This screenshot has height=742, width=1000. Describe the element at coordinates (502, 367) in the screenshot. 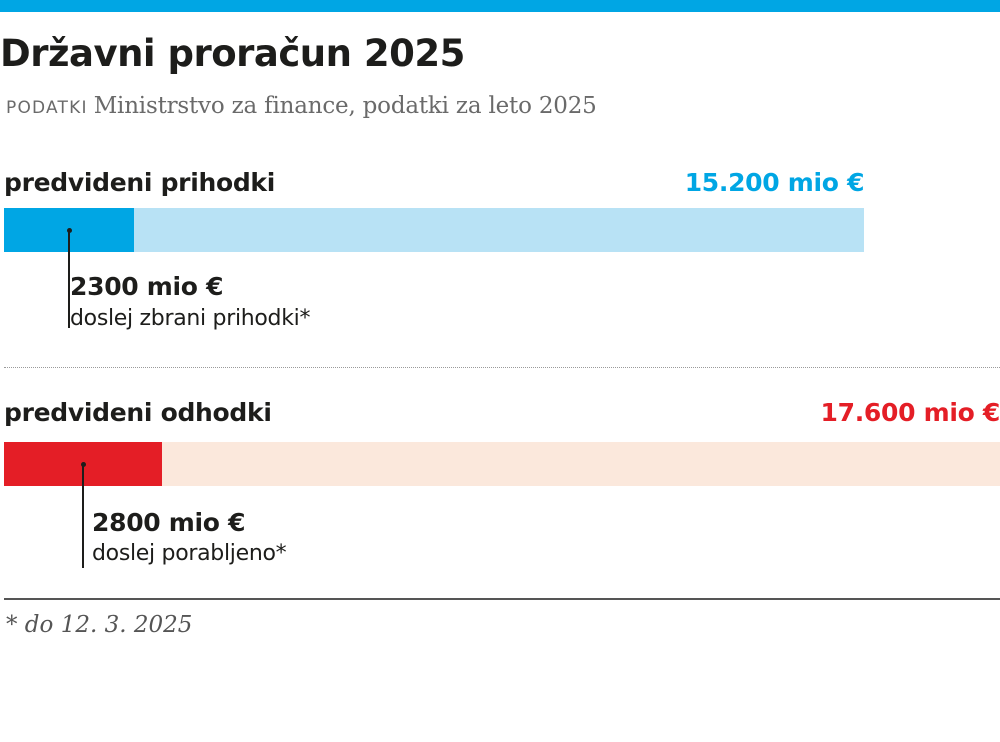

I see `row-divider` at that location.